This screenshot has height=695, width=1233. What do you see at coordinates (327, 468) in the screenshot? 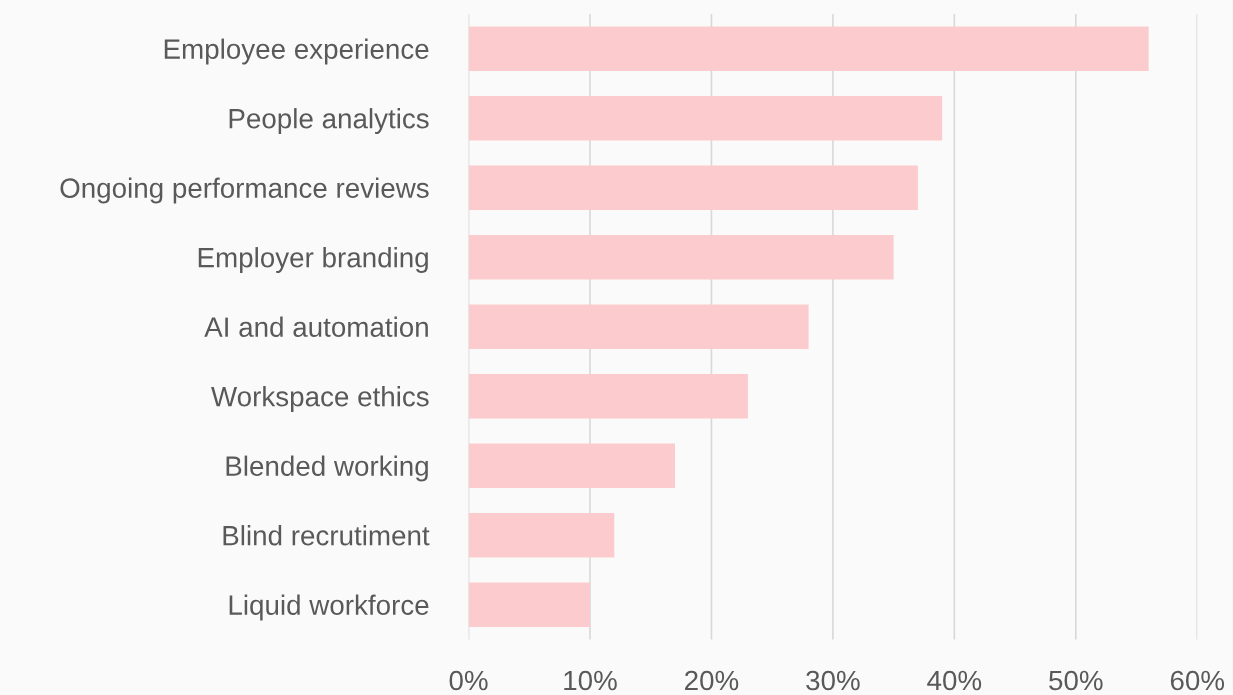
I see `y-tick-label: Blended working` at bounding box center [327, 468].